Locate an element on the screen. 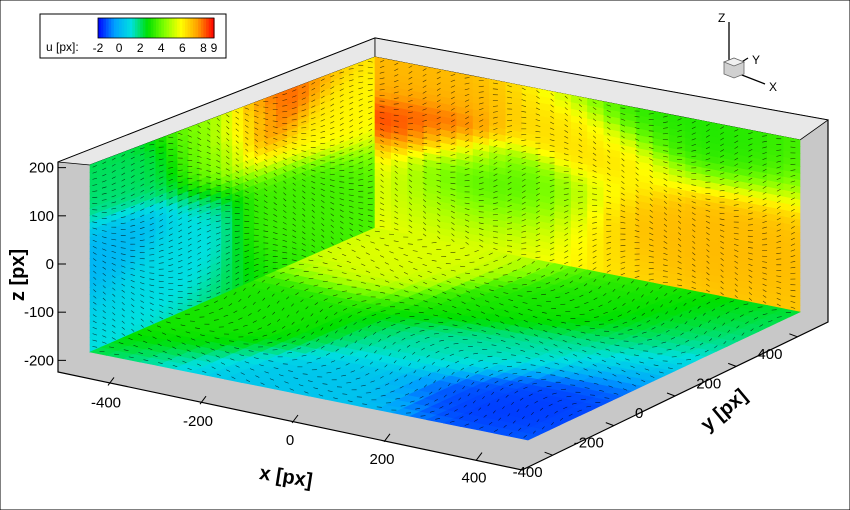  x-tick-label: -200 is located at coordinates (198, 421).